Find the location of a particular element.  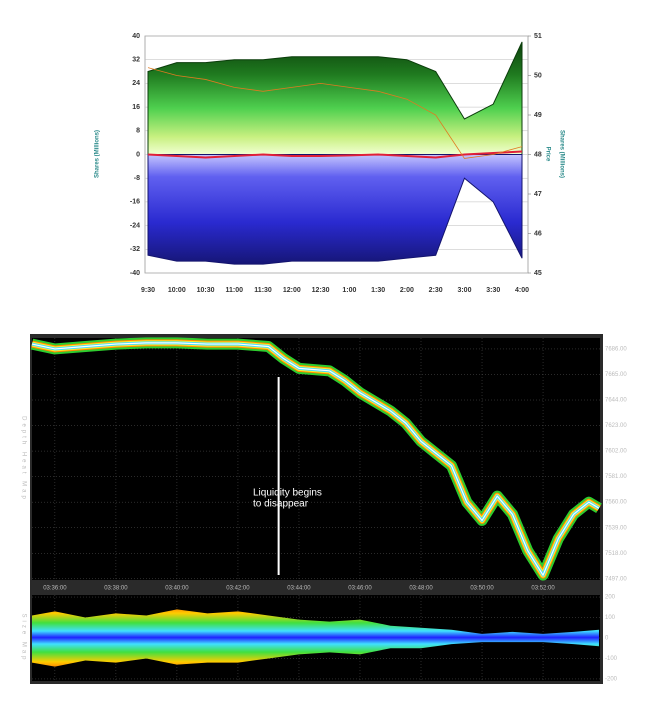

x-tick-label: 4:00 is located at coordinates (522, 290).